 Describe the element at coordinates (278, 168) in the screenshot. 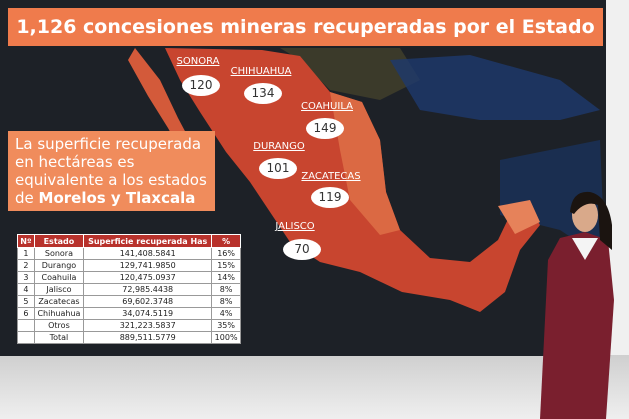

I see `count-bubble: 101` at that location.